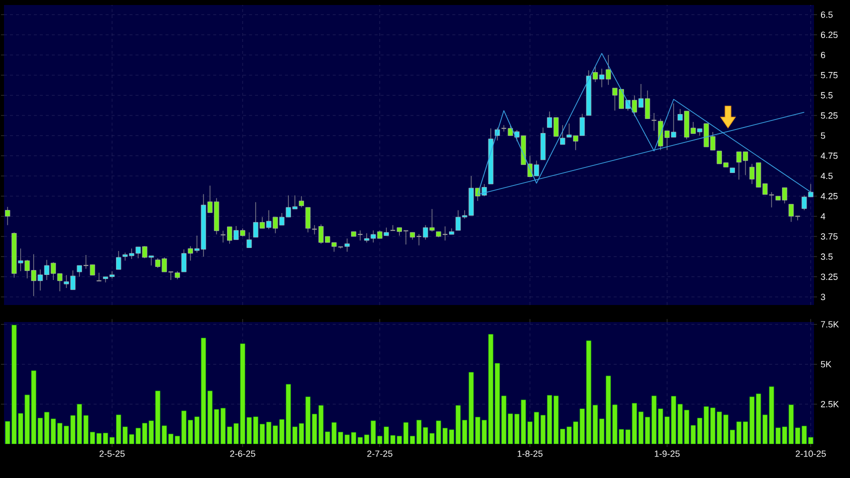 Image resolution: width=850 pixels, height=478 pixels. What do you see at coordinates (829, 196) in the screenshot?
I see `y-tick-label: 4.25` at bounding box center [829, 196].